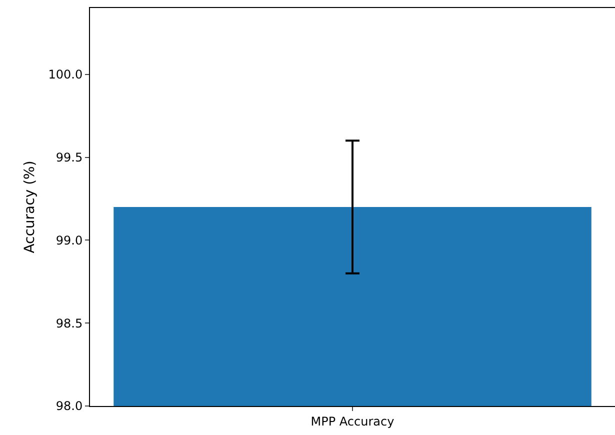  What do you see at coordinates (352, 421) in the screenshot?
I see `x-tick-label: MPP Accuracy` at bounding box center [352, 421].